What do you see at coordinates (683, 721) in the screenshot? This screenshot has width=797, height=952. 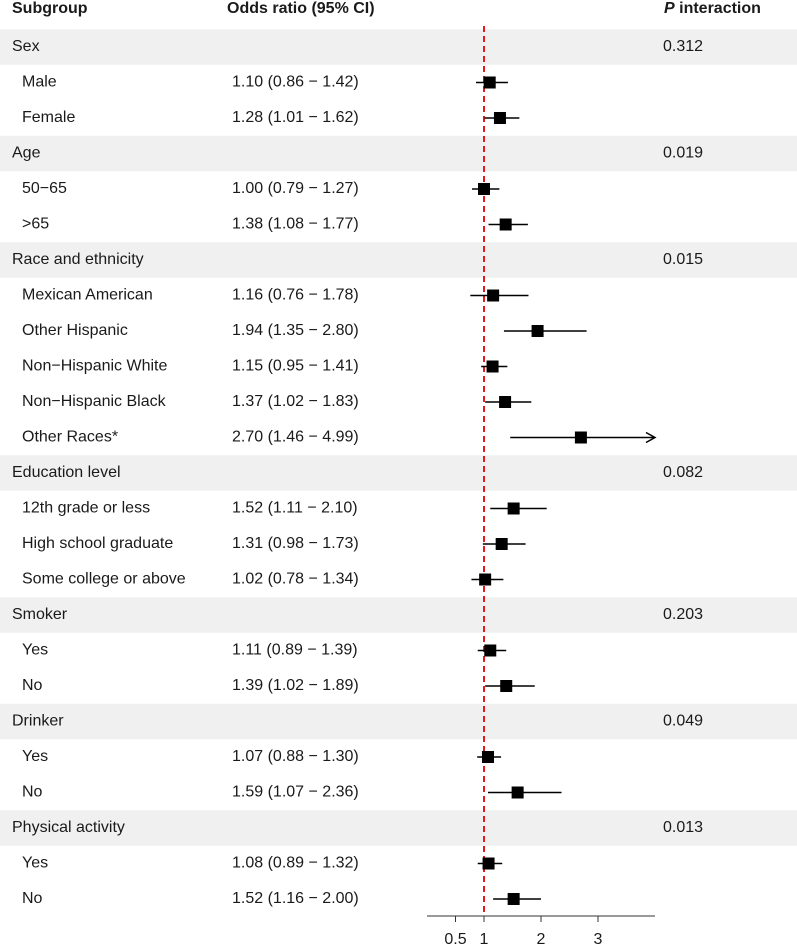 I see `p-interaction: 0.049` at bounding box center [683, 721].